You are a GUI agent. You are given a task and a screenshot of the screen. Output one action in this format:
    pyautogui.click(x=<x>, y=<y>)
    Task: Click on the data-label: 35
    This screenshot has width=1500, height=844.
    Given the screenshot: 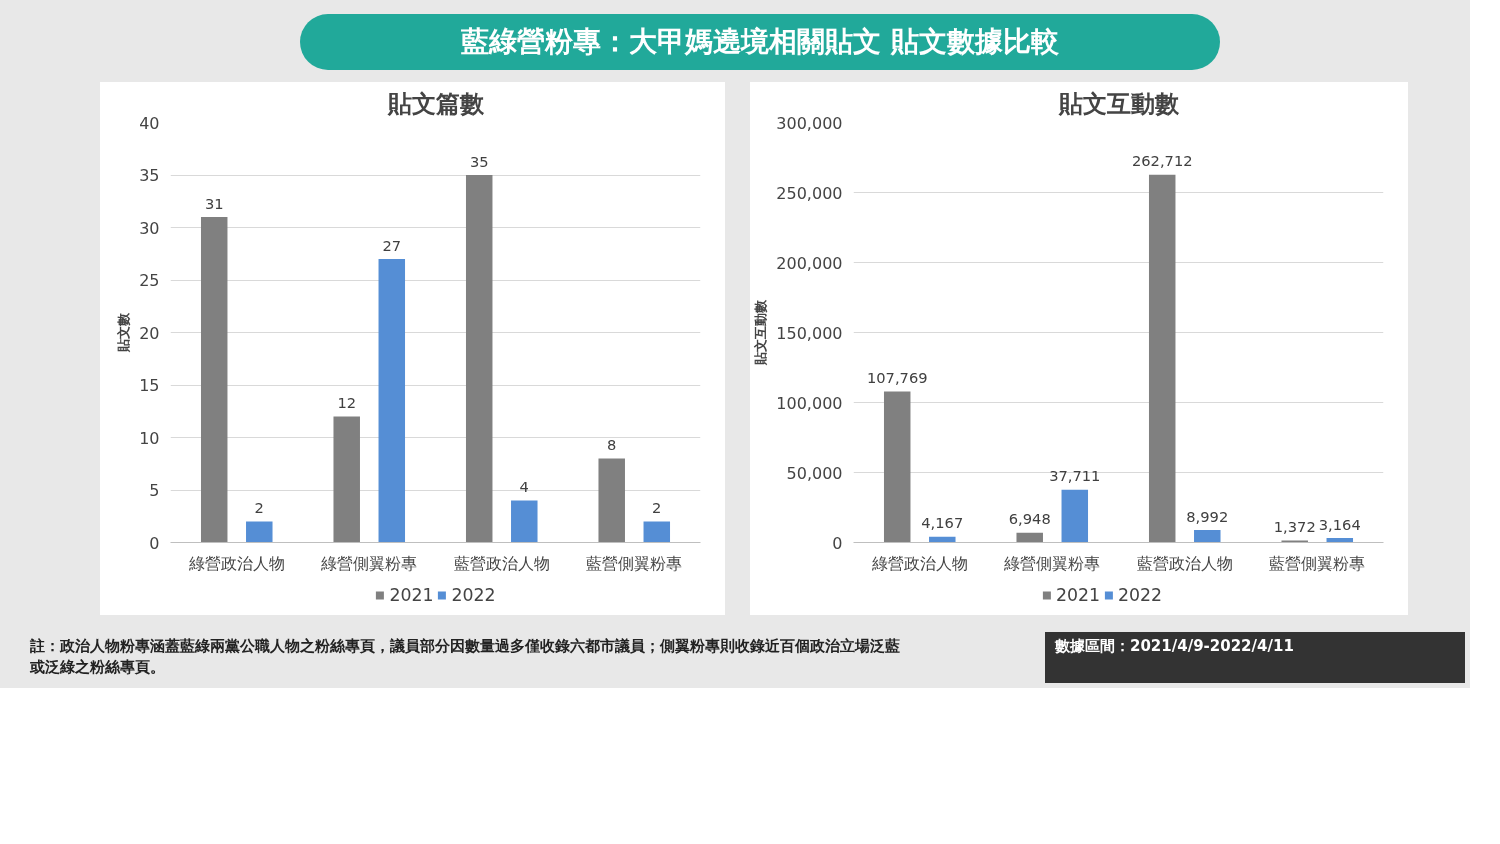 What is the action you would take?
    pyautogui.click(x=479, y=161)
    